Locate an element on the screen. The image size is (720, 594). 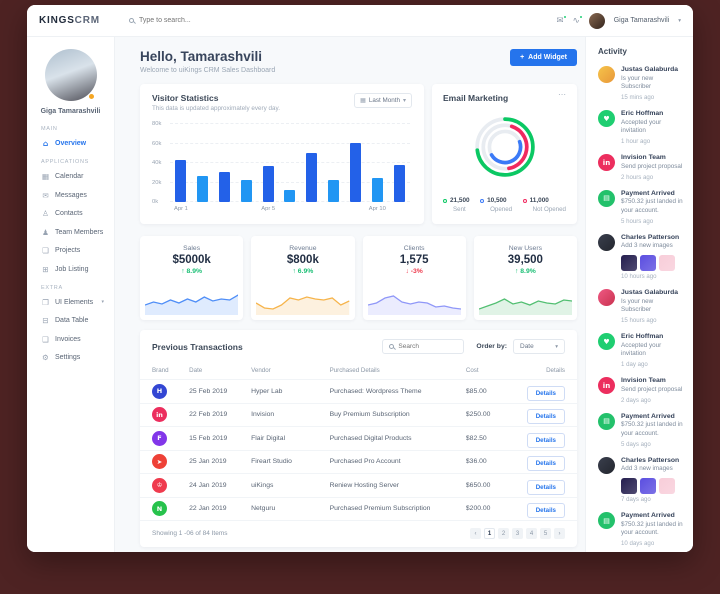
activity-images is located at coordinates (650, 262).